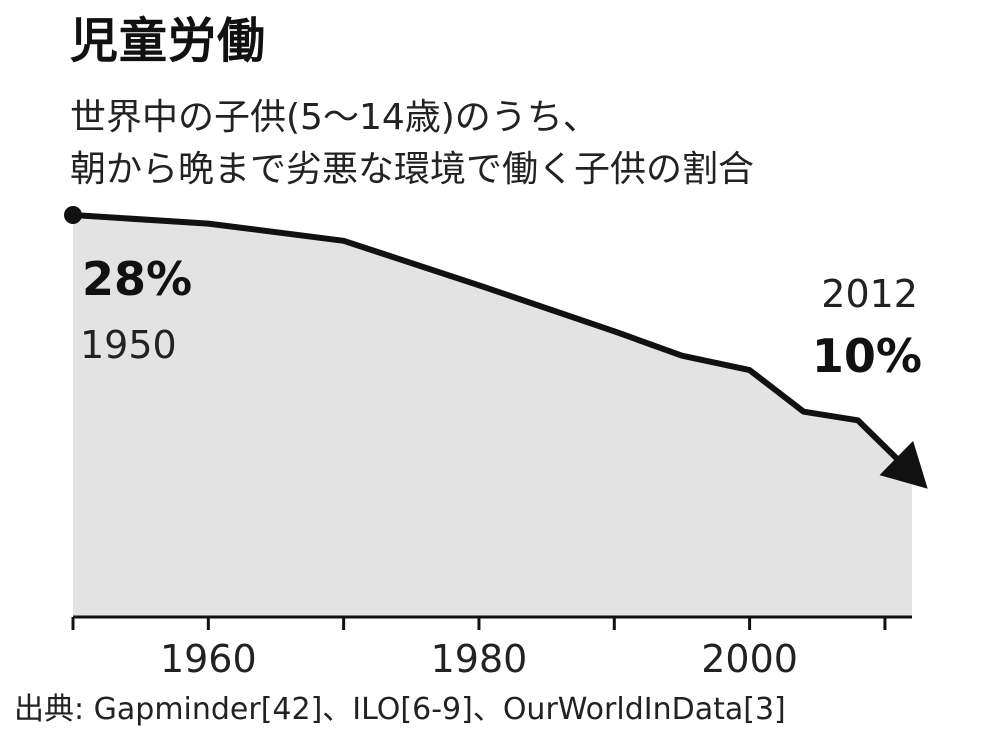  I want to click on end-arrow-icon, so click(903, 464).